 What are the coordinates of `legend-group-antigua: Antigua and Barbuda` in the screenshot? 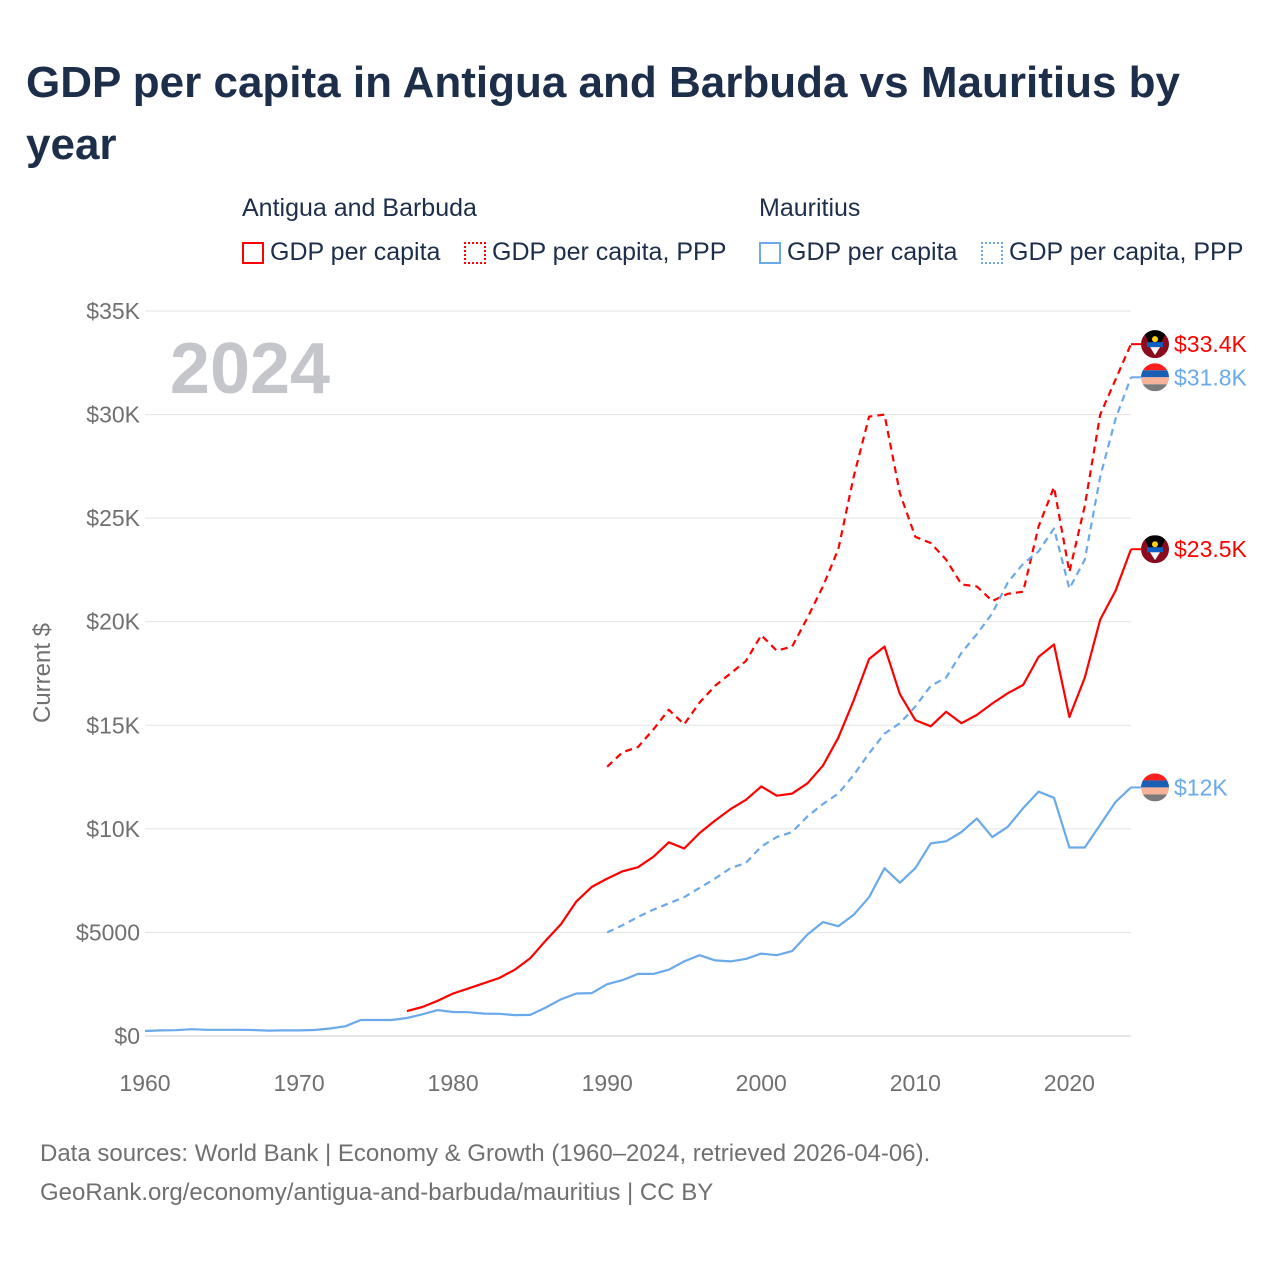 It's located at (359, 208).